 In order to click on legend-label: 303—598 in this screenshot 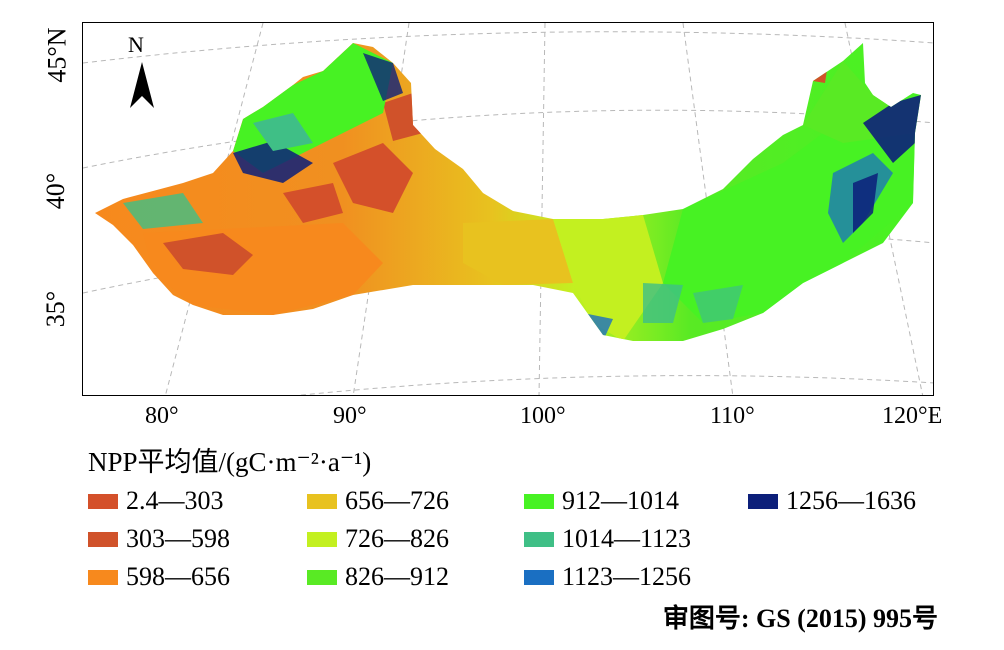, I will do `click(178, 538)`.